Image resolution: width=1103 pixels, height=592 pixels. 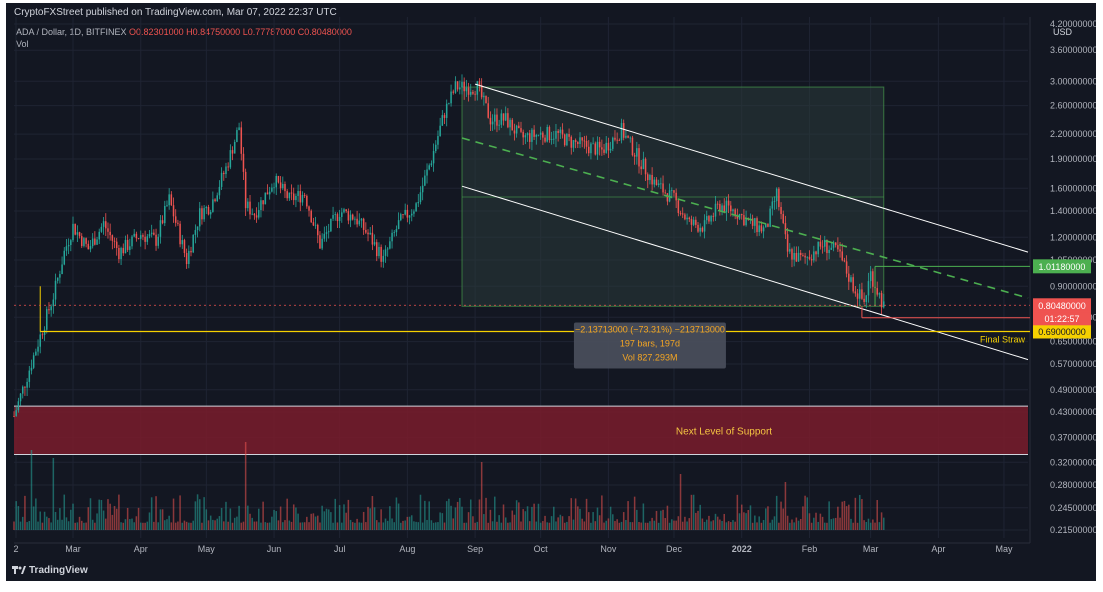 I want to click on price-tick-label: 4.20000000, so click(x=1073, y=24).